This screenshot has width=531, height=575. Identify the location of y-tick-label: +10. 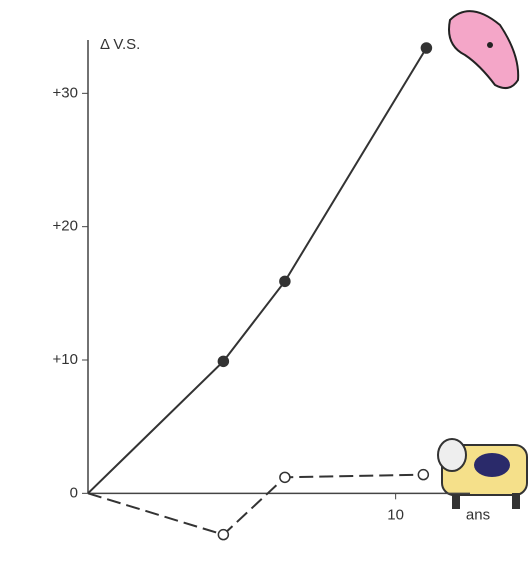
(65, 359).